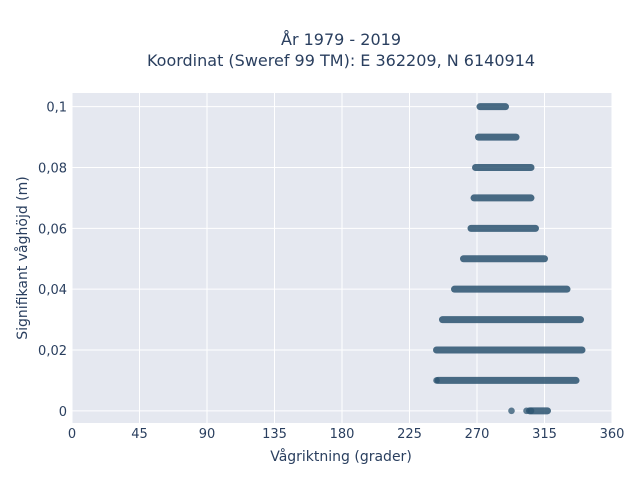 Image resolution: width=640 pixels, height=480 pixels. Describe the element at coordinates (63, 412) in the screenshot. I see `y-tick-label-0: 0` at that location.